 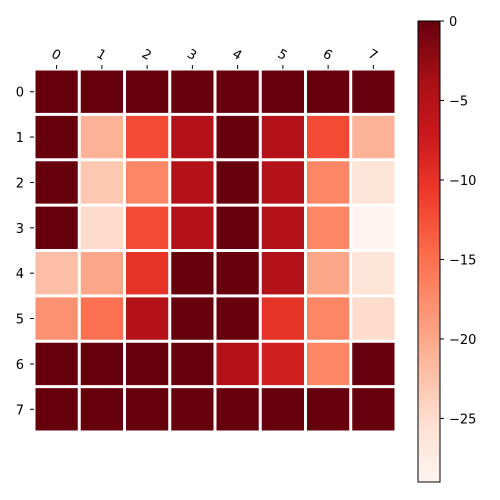 I want to click on heatmap-cell-r3-c5, so click(x=282, y=227).